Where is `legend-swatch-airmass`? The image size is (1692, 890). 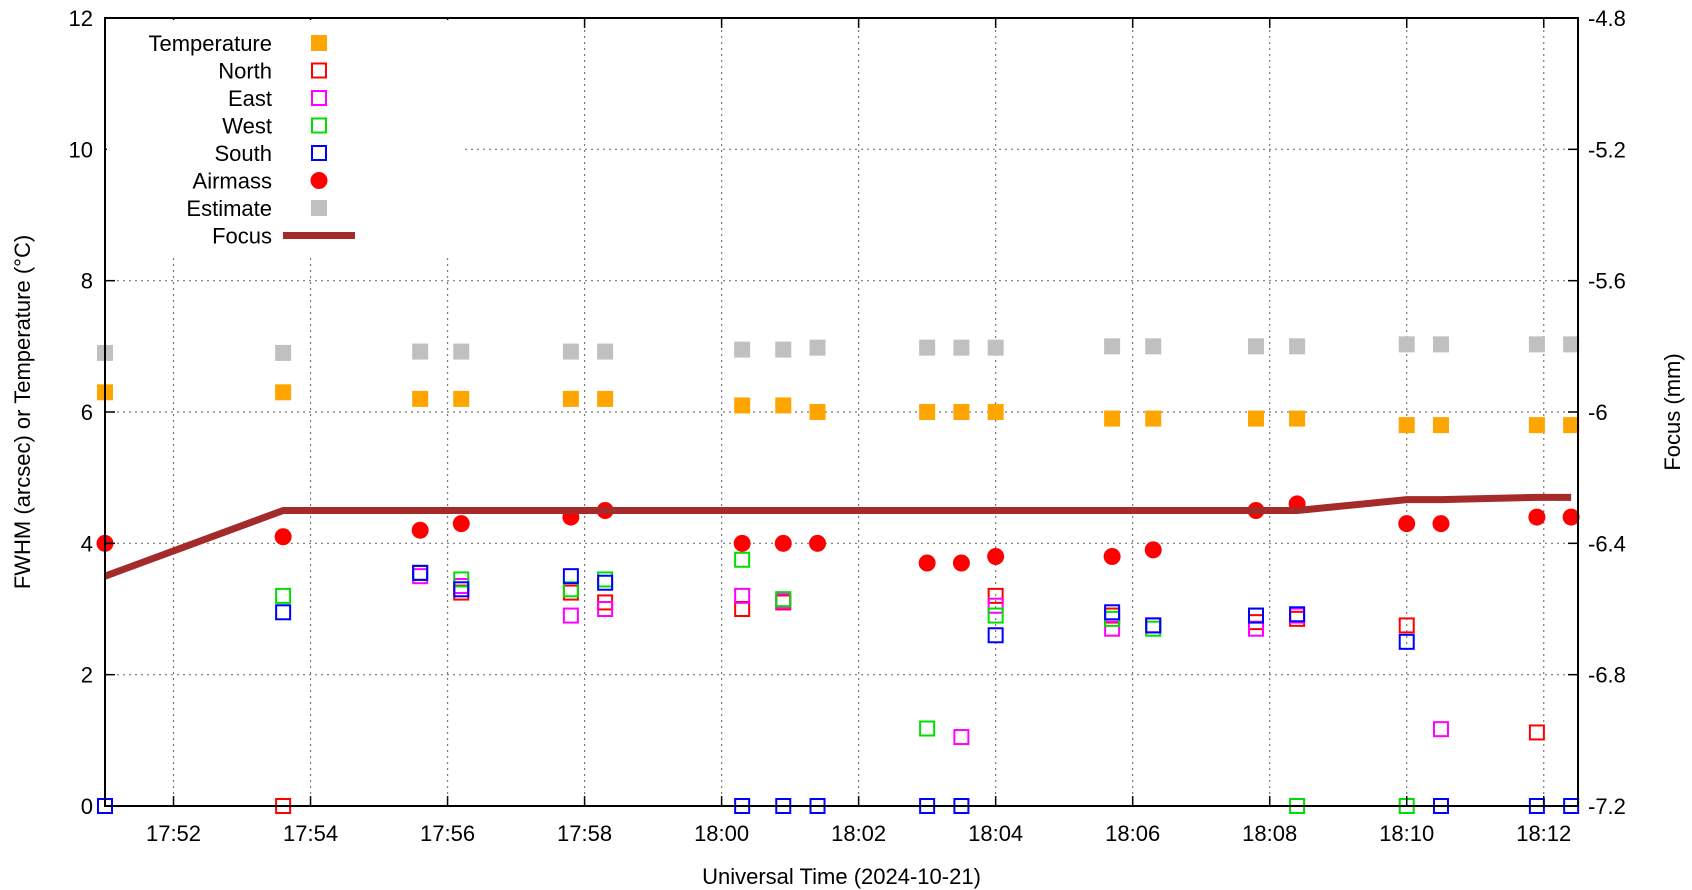 legend-swatch-airmass is located at coordinates (319, 180).